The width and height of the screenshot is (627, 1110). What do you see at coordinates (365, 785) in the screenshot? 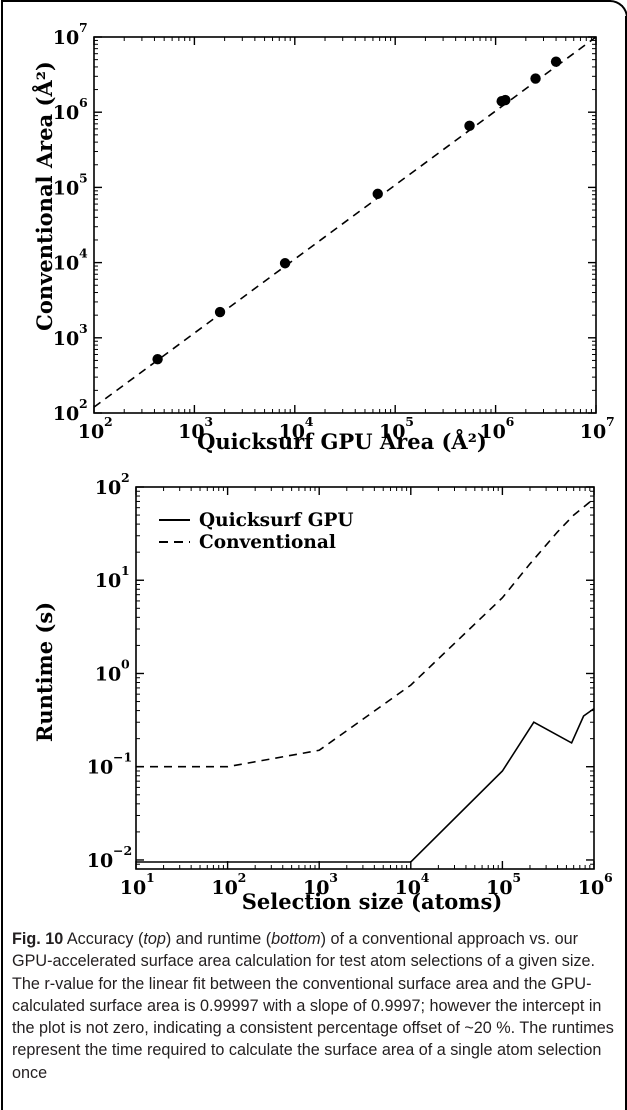
I see `series-line-quicksurf` at bounding box center [365, 785].